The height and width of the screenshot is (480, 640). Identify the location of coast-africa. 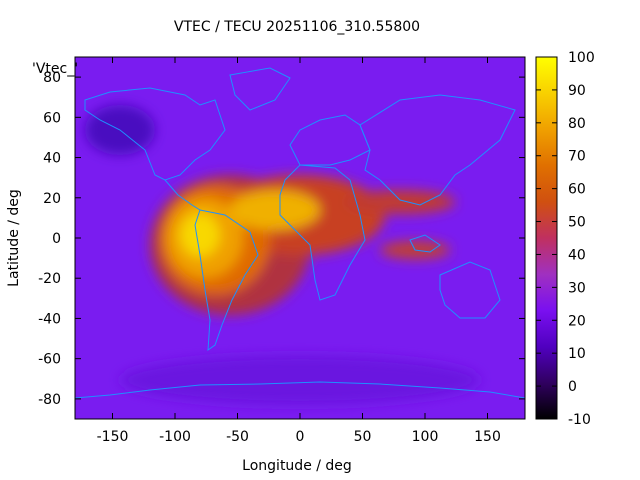
(322, 232).